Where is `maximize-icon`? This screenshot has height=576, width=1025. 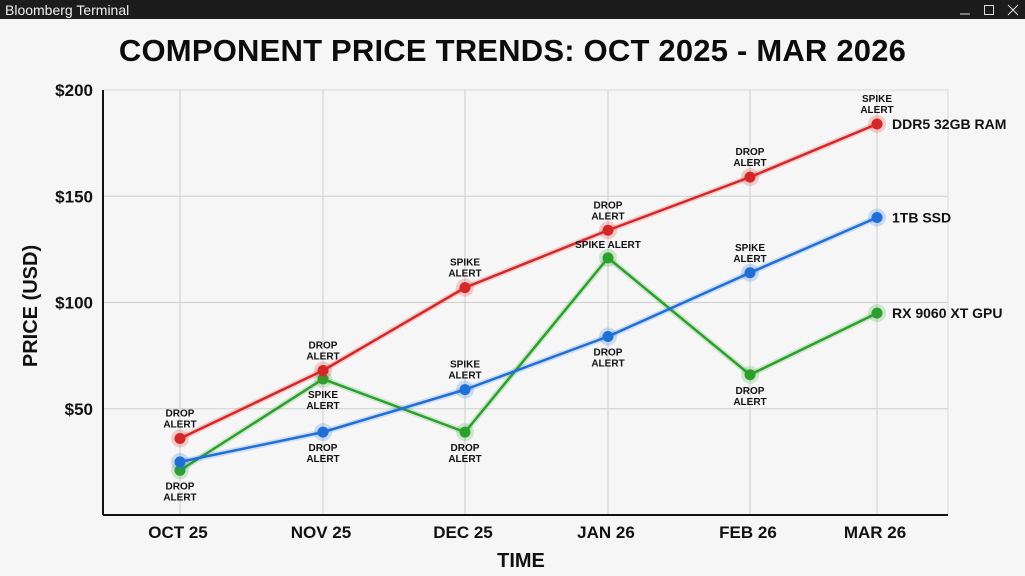
maximize-icon is located at coordinates (989, 9).